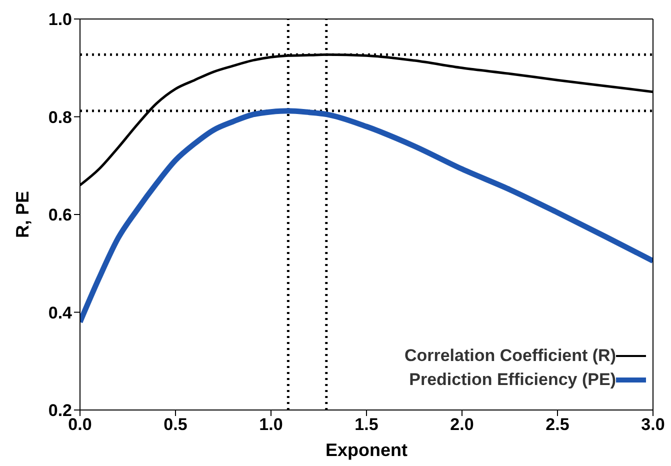  I want to click on y-axis-title: R, PE, so click(22, 214).